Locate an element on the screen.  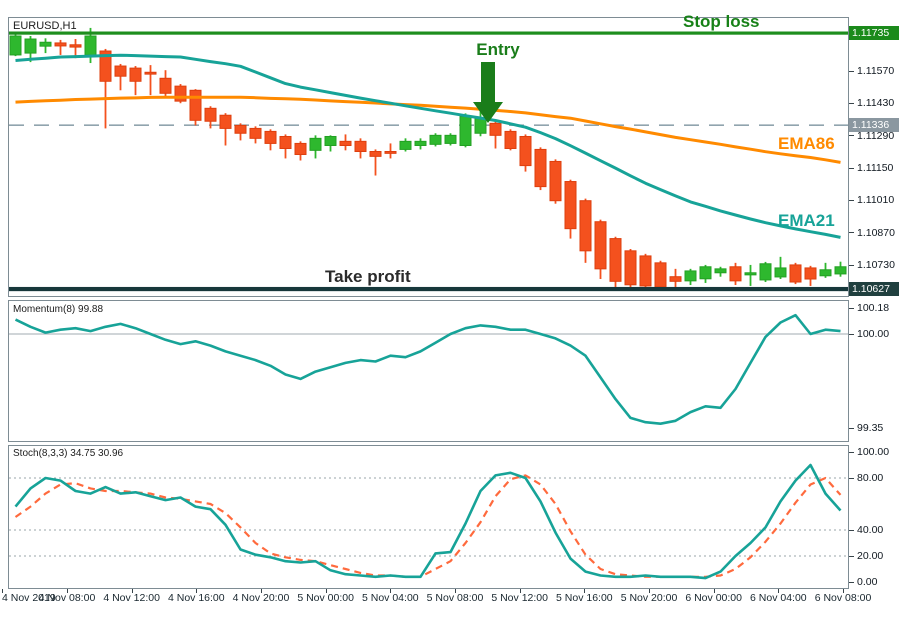
ema21-label: EMA21 is located at coordinates (806, 220).